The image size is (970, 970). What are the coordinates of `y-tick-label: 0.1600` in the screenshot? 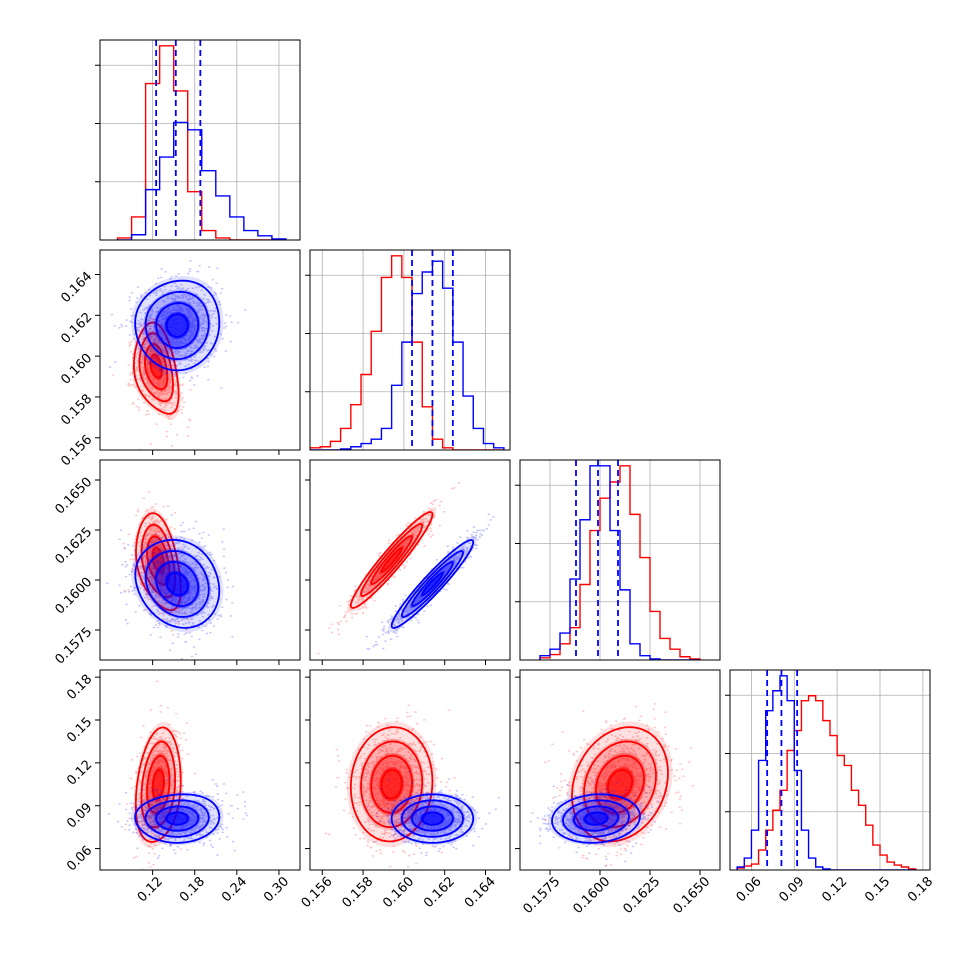 It's located at (74, 596).